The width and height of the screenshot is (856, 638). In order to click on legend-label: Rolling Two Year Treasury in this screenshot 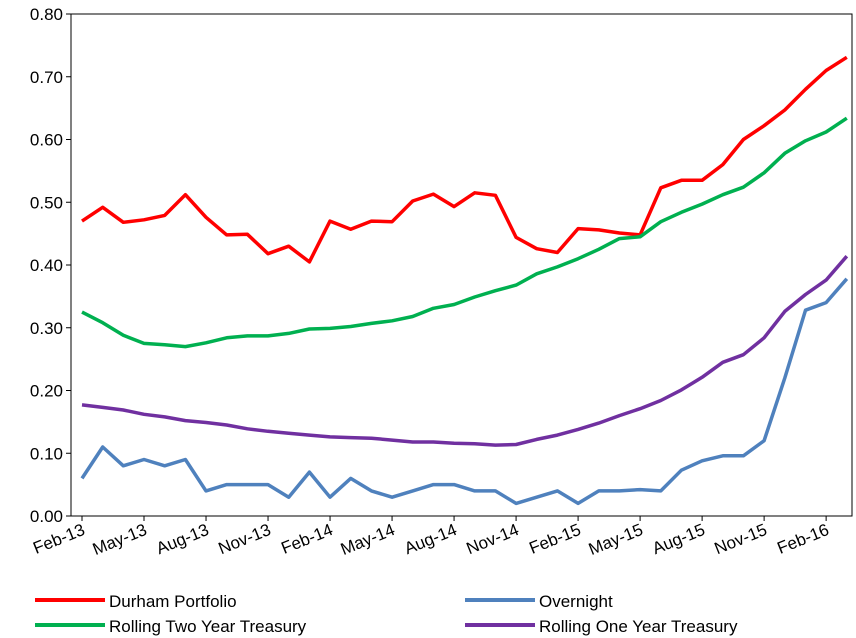, I will do `click(208, 626)`.